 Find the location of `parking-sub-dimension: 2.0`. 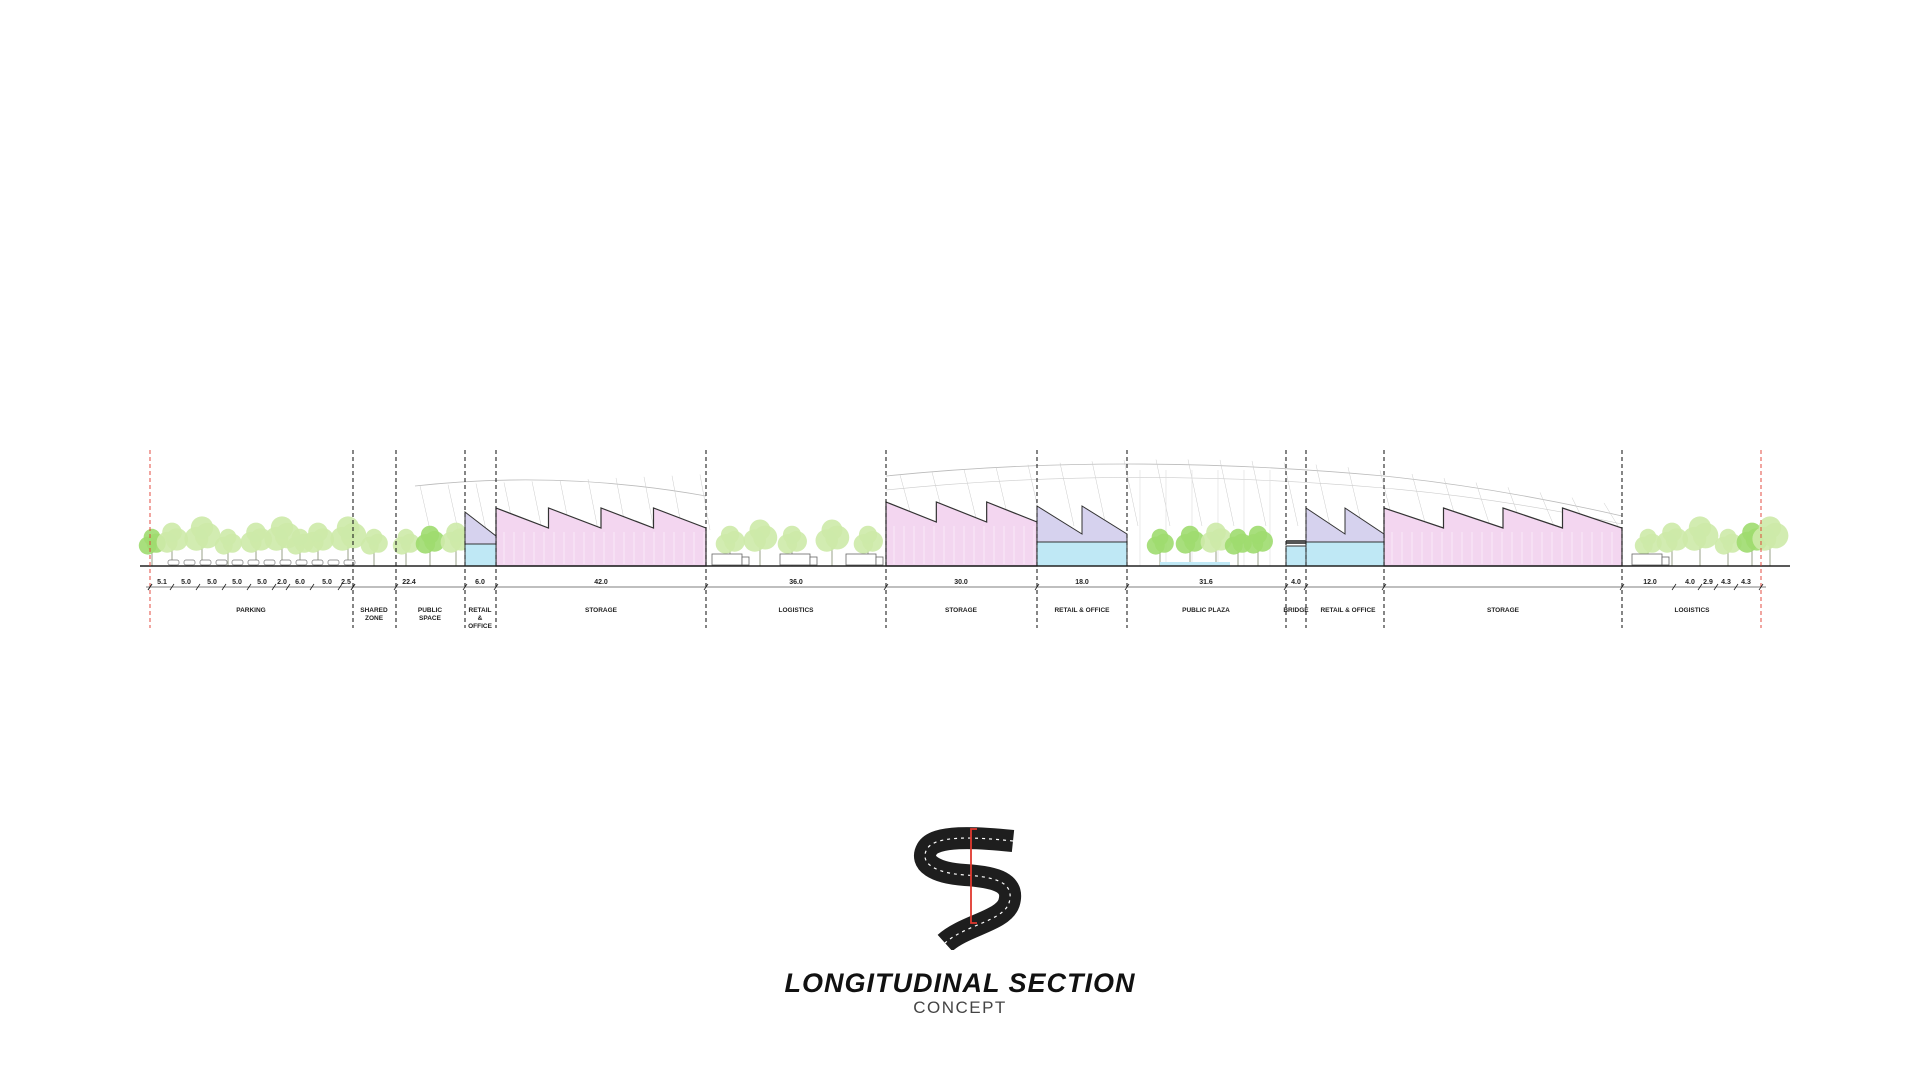

parking-sub-dimension: 2.0 is located at coordinates (282, 582).